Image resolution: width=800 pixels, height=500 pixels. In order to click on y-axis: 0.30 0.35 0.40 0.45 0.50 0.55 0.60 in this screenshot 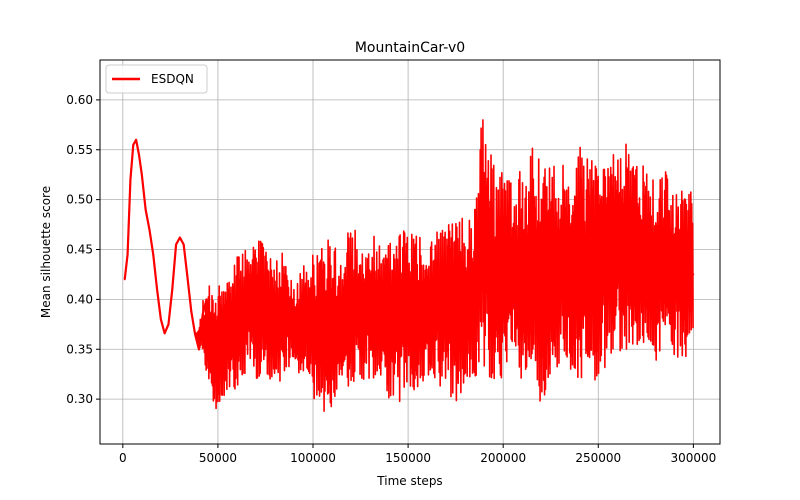, I will do `click(83, 249)`.